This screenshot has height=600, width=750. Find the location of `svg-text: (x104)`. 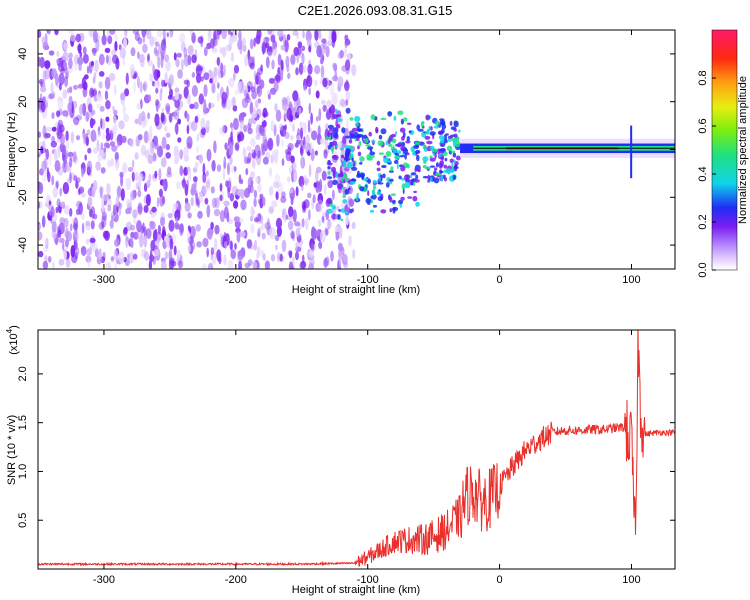

svg-text: (x104) is located at coordinates (12, 340).